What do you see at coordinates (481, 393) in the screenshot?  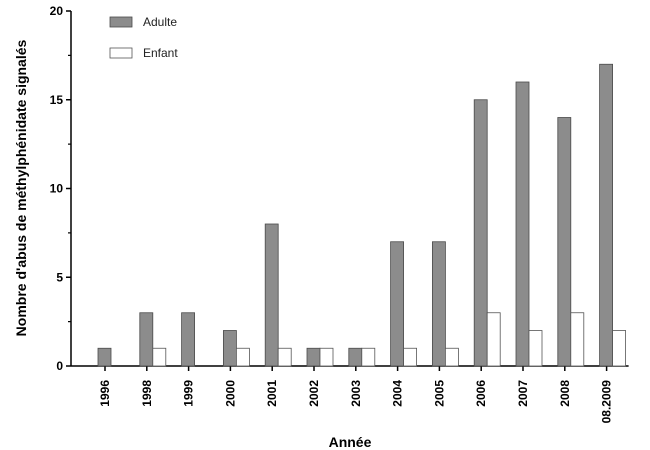 I see `x-tick-label: 2006` at bounding box center [481, 393].